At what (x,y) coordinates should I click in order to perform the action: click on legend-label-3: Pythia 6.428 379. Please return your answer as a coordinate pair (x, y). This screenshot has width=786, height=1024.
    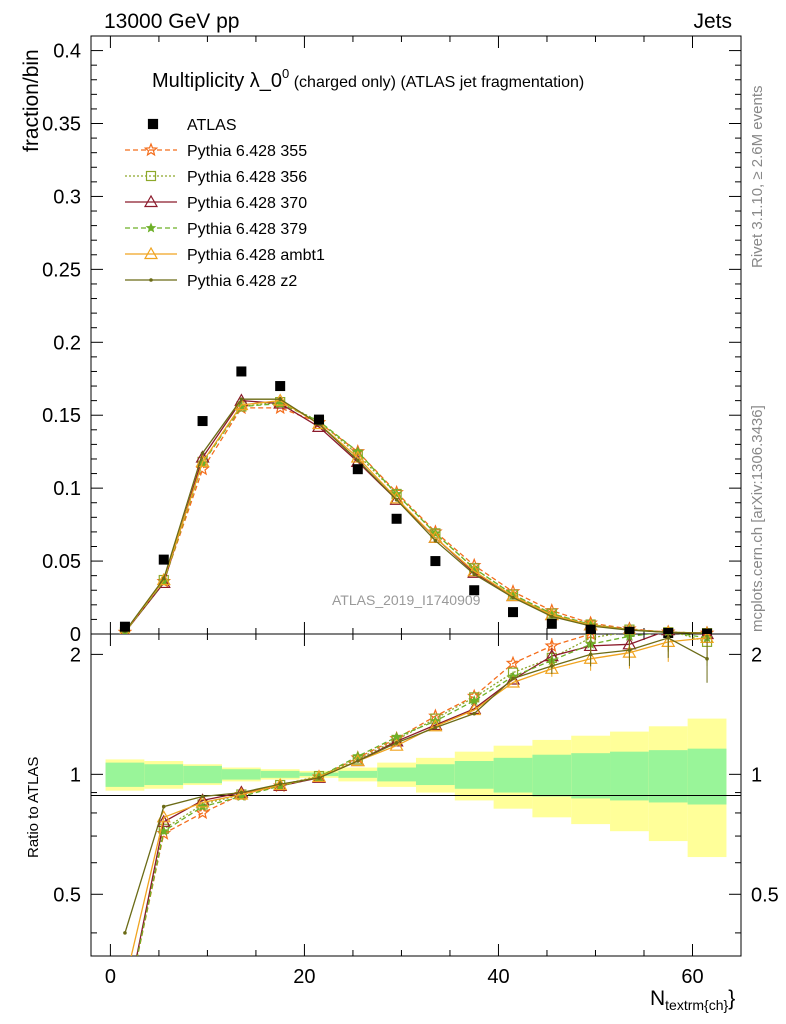
    Looking at the image, I should click on (247, 229).